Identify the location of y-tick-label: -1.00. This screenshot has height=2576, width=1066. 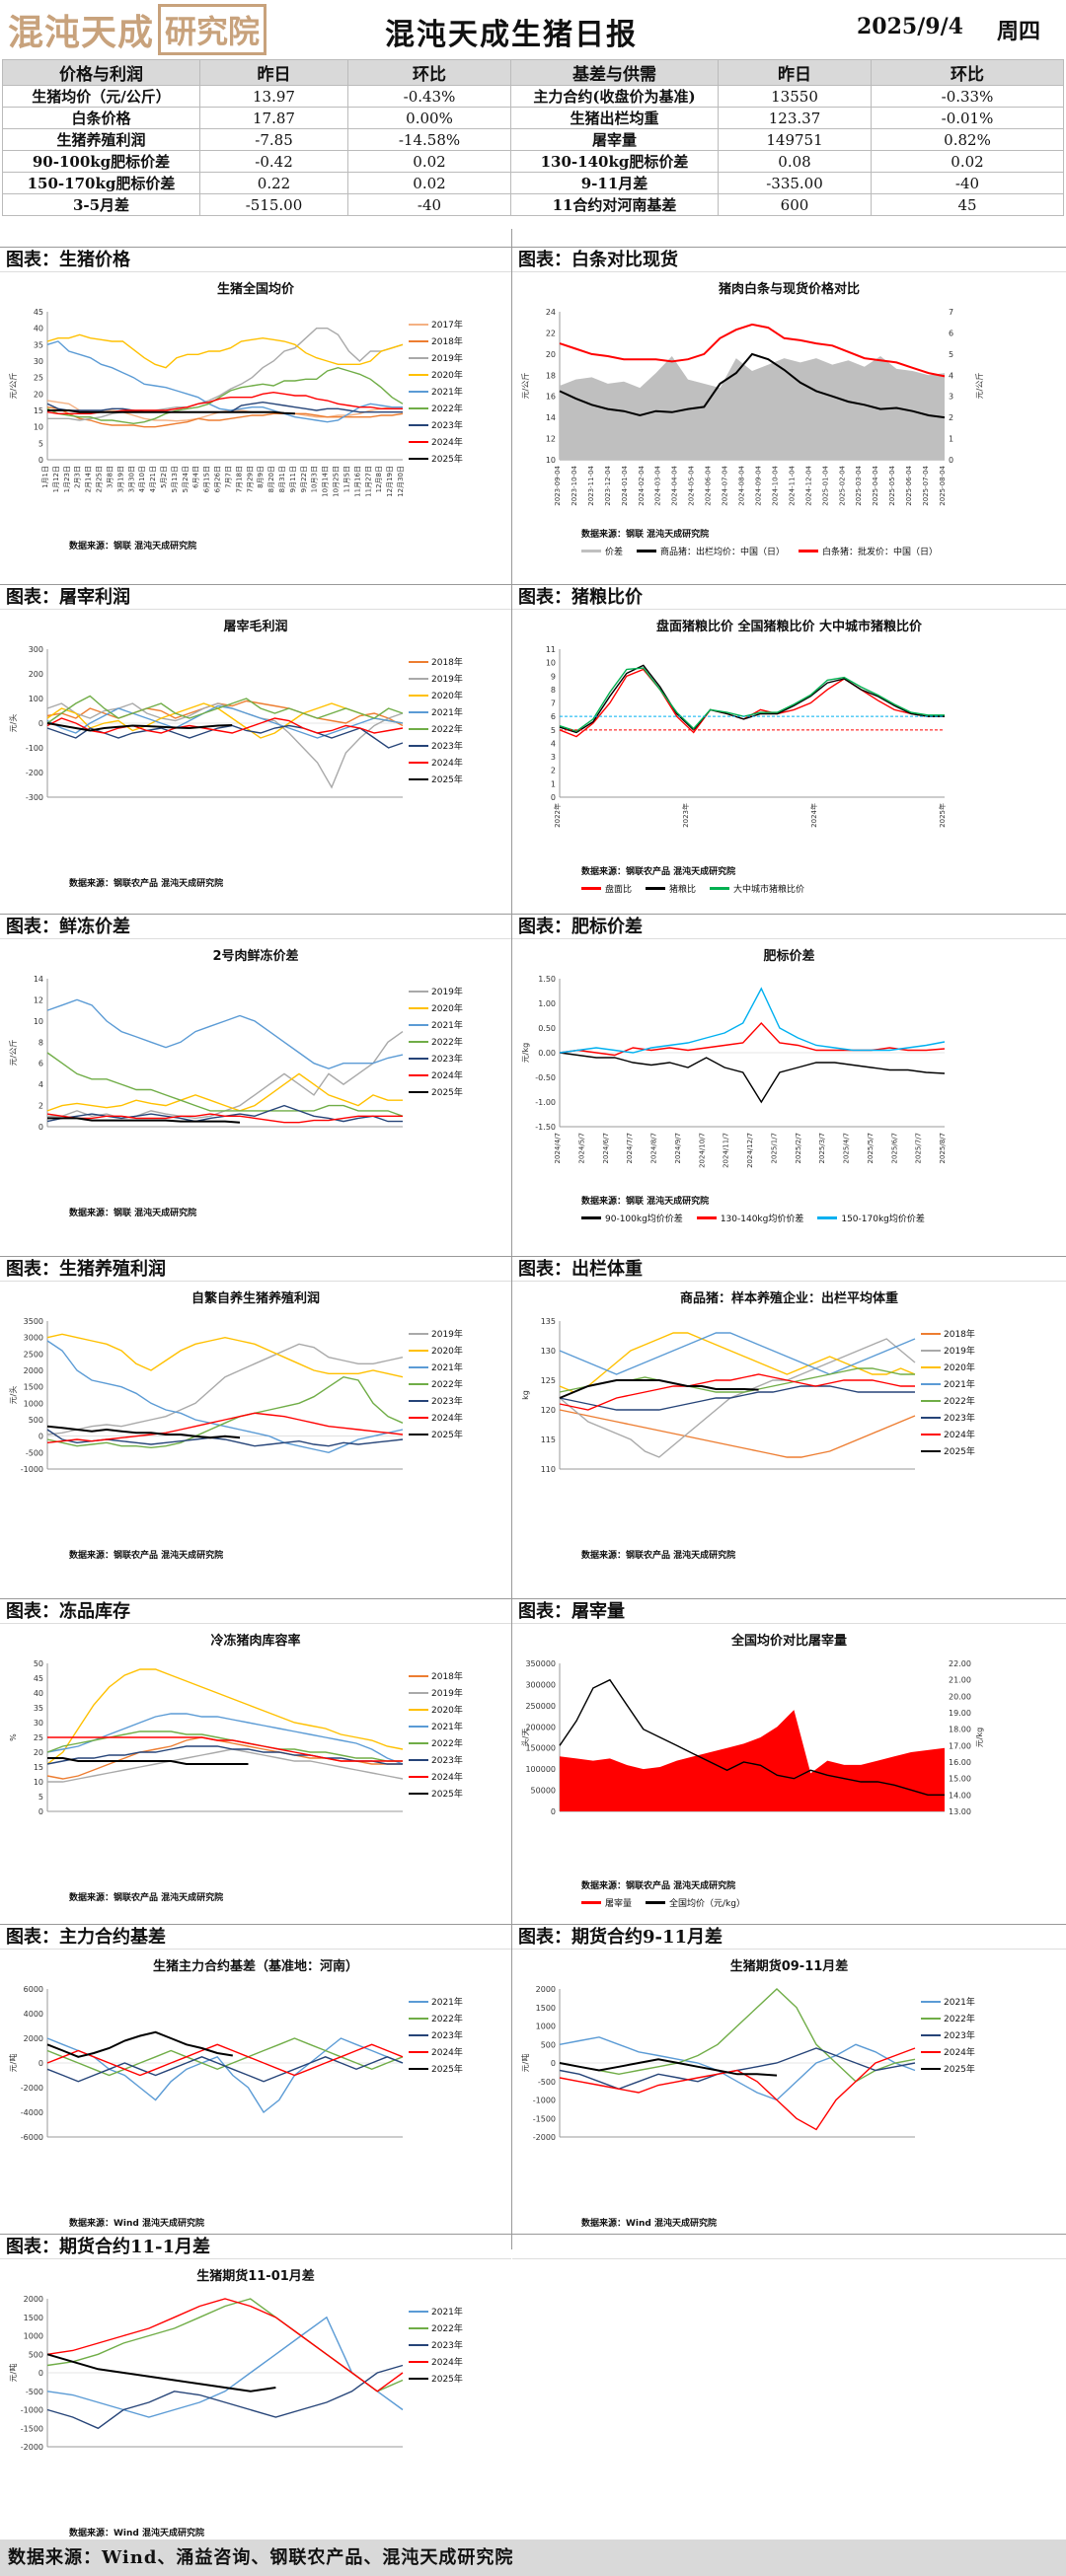
(545, 1102).